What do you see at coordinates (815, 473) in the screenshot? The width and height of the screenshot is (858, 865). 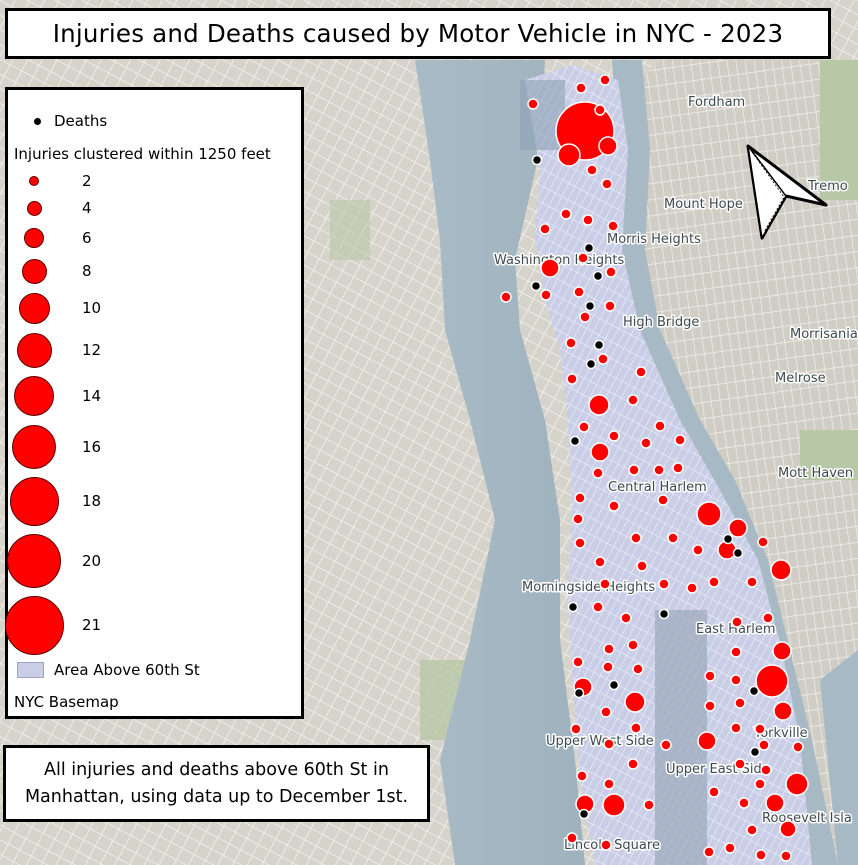 I see `place-label: Mott Haven` at bounding box center [815, 473].